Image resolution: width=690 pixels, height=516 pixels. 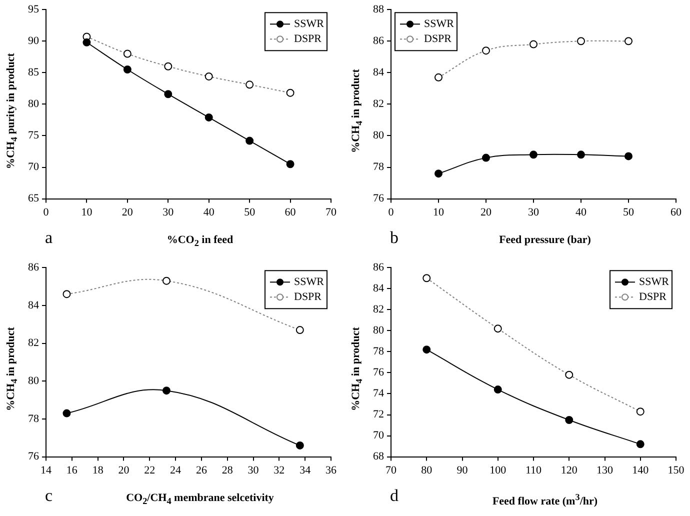 I want to click on x-tick-label: 140, so click(x=641, y=470).